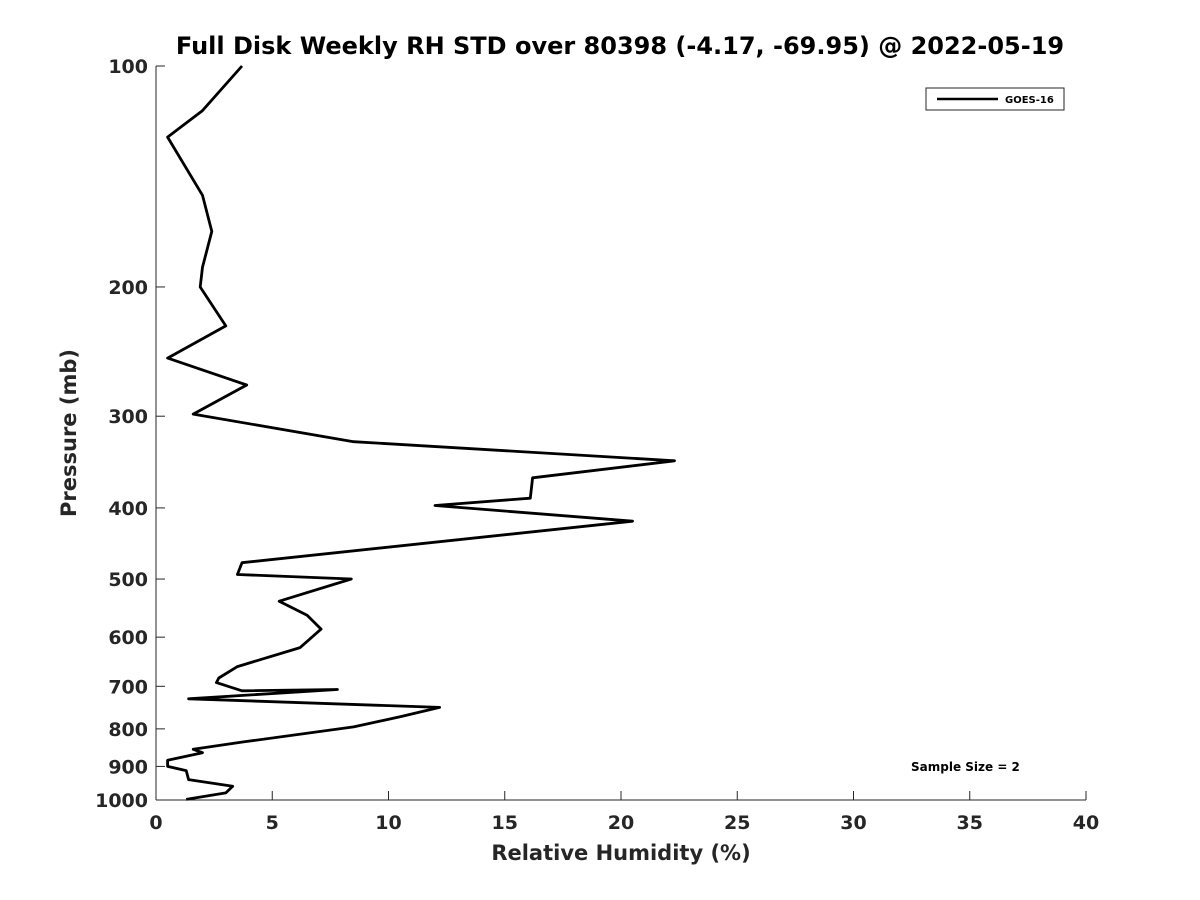 The height and width of the screenshot is (900, 1200). I want to click on x-tick-label: 30, so click(853, 823).